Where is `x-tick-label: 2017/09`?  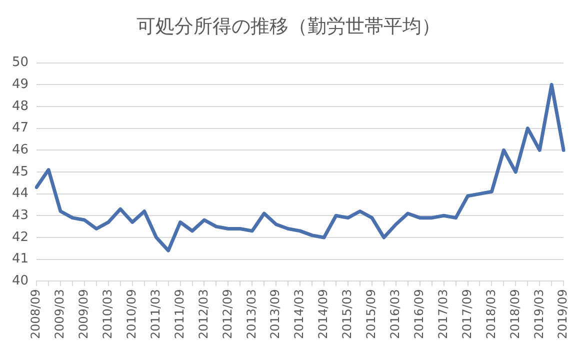
x-tick-label: 2017/09 is located at coordinates (467, 314).